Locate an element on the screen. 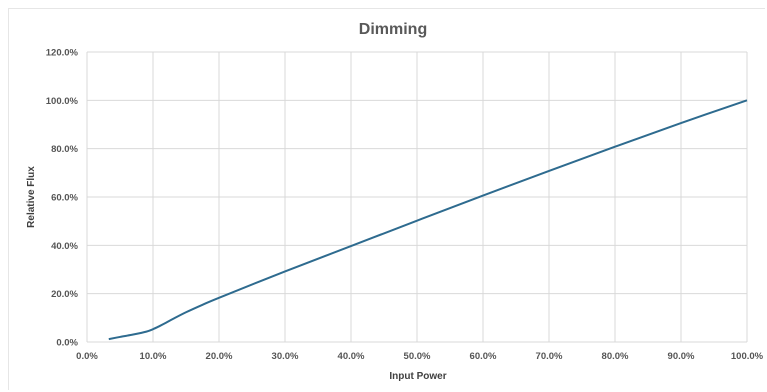  y-tick-label: 120.0% is located at coordinates (62, 53).